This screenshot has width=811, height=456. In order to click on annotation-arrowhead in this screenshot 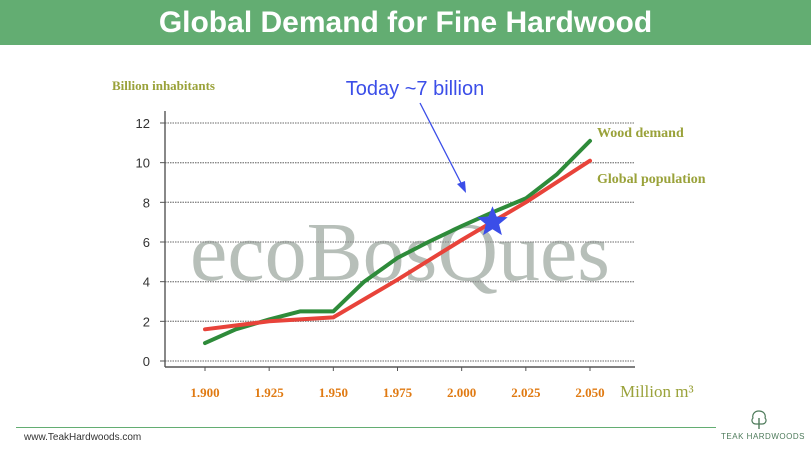, I will do `click(461, 187)`.